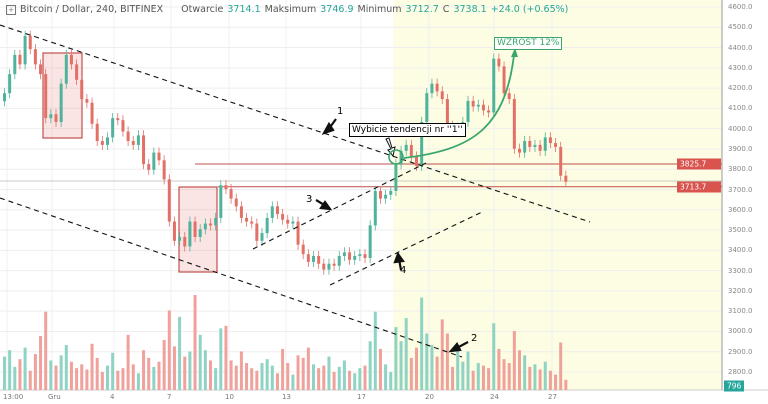 The width and height of the screenshot is (768, 404). I want to click on growth-curve, so click(459, 106).